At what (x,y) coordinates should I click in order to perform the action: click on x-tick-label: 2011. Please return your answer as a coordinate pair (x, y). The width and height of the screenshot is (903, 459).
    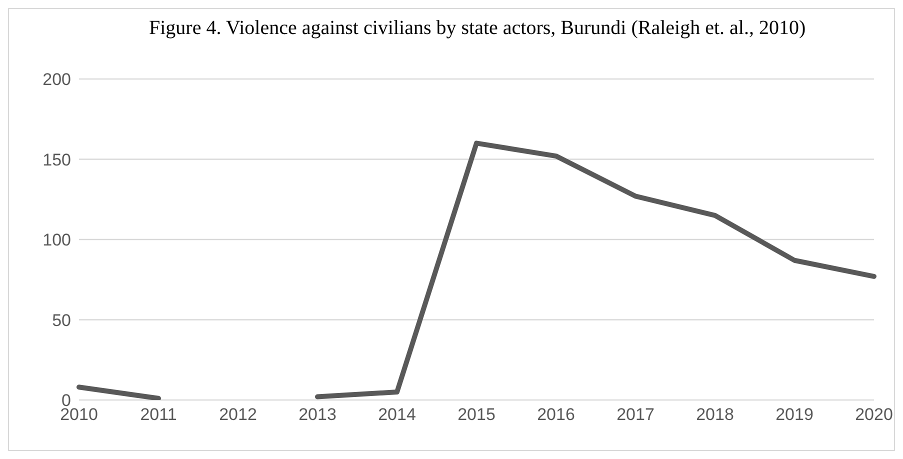
    Looking at the image, I should click on (158, 414).